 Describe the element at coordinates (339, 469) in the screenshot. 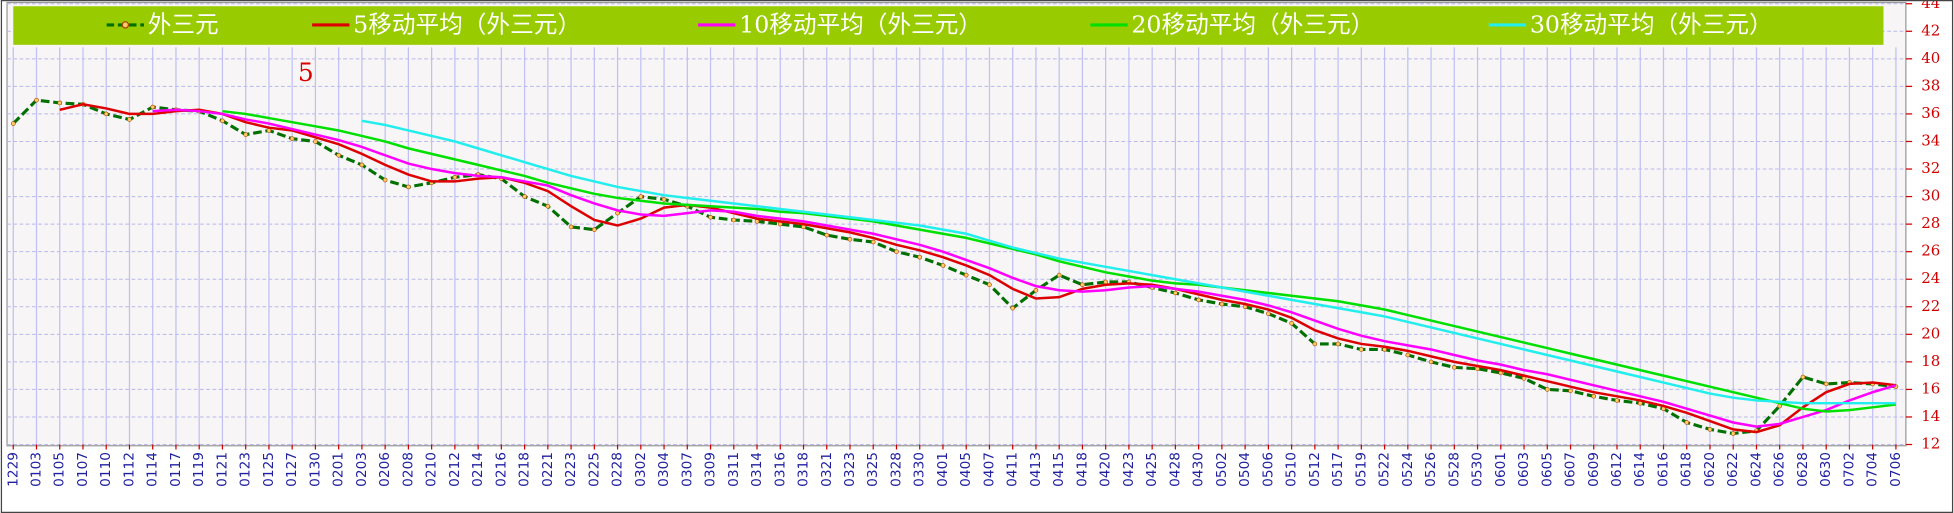

I see `x-tick-label: 0201` at that location.